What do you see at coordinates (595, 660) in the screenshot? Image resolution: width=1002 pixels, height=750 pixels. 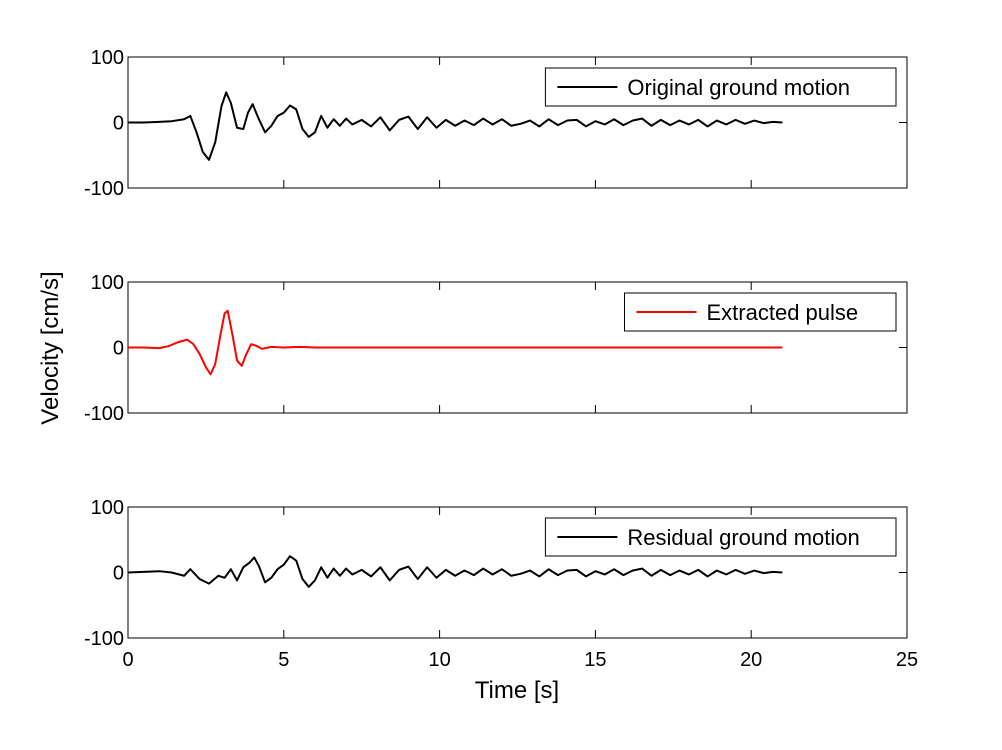 I see `x-tick-label: 15` at bounding box center [595, 660].